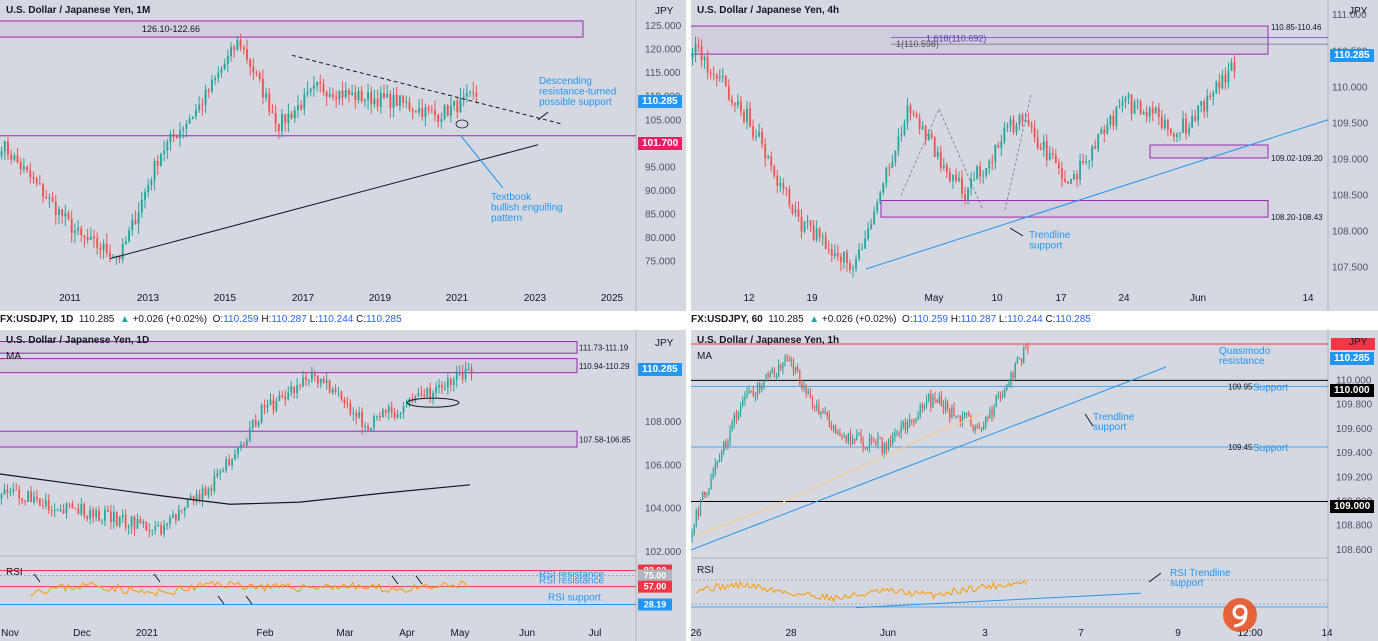  Describe the element at coordinates (335, 319) in the screenshot. I see `low-value: 110.244` at that location.